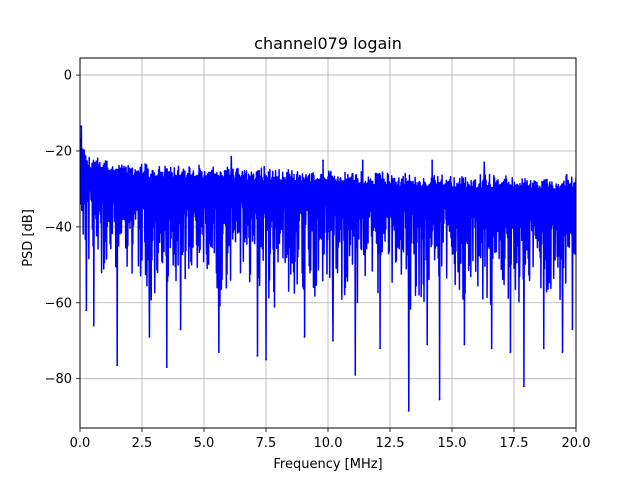 Image resolution: width=640 pixels, height=480 pixels. I want to click on y-axis-label: PSD [dB], so click(28, 238).